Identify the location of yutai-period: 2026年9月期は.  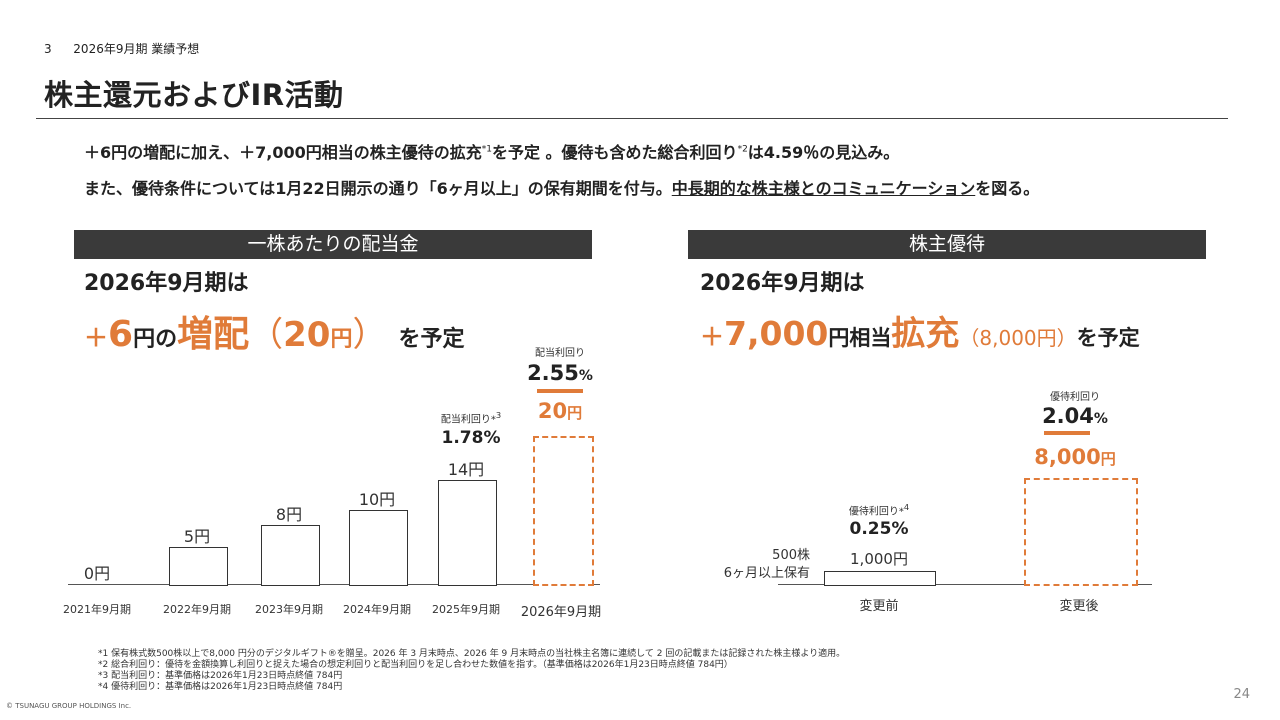
(782, 283).